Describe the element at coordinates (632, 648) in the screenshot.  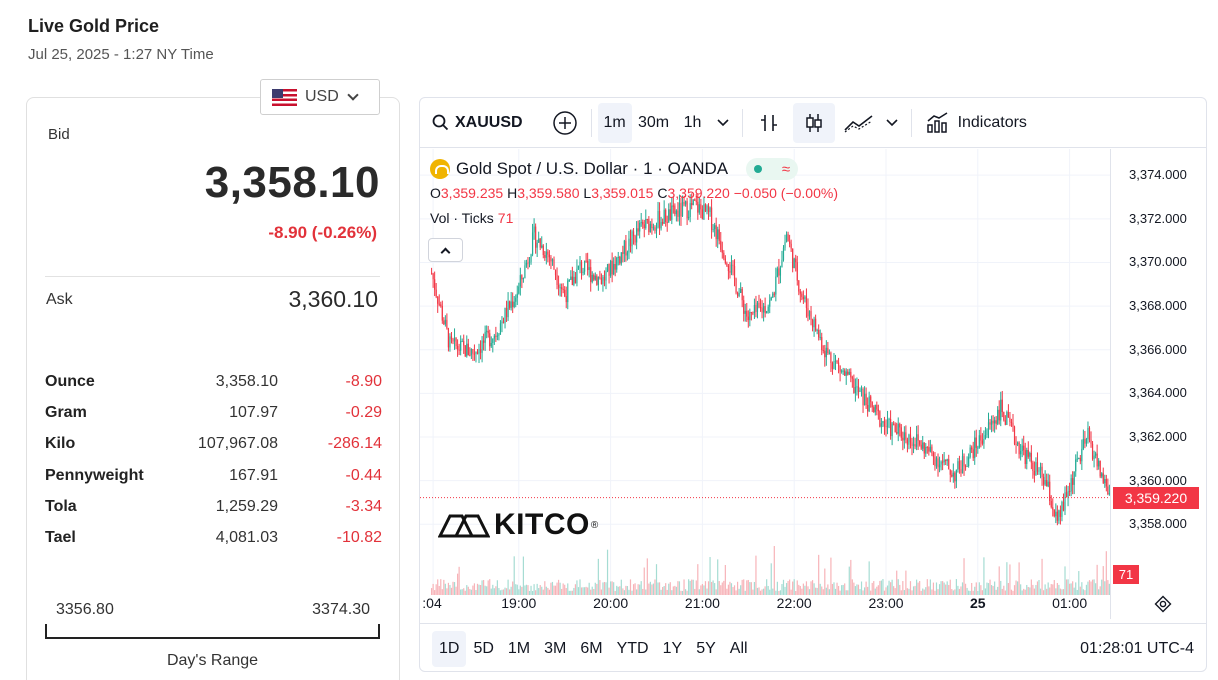
I see `range-ytd: YTD` at that location.